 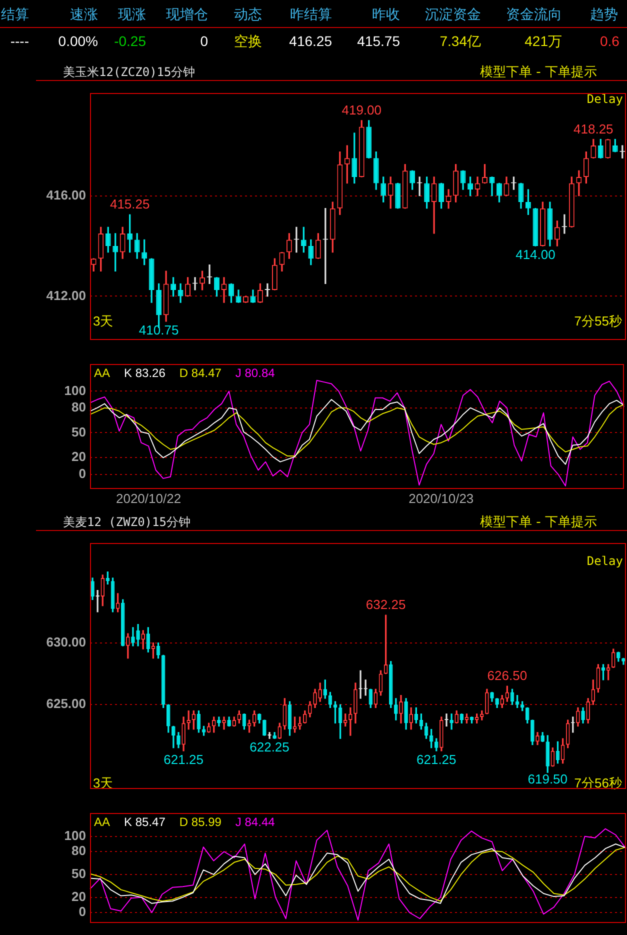 What do you see at coordinates (84, 15) in the screenshot?
I see `category-label: 速涨` at bounding box center [84, 15].